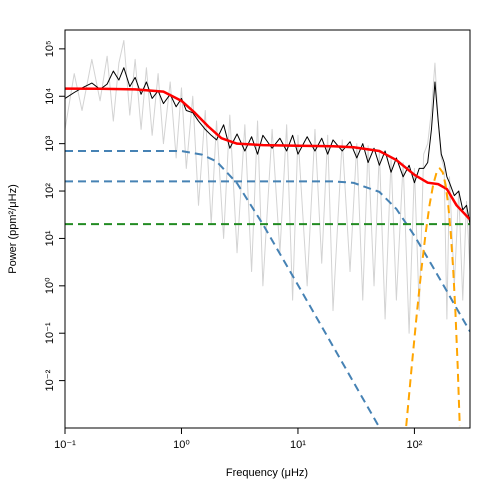 The width and height of the screenshot is (500, 500). What do you see at coordinates (50, 143) in the screenshot?
I see `y-tick-label: 10³` at bounding box center [50, 143].